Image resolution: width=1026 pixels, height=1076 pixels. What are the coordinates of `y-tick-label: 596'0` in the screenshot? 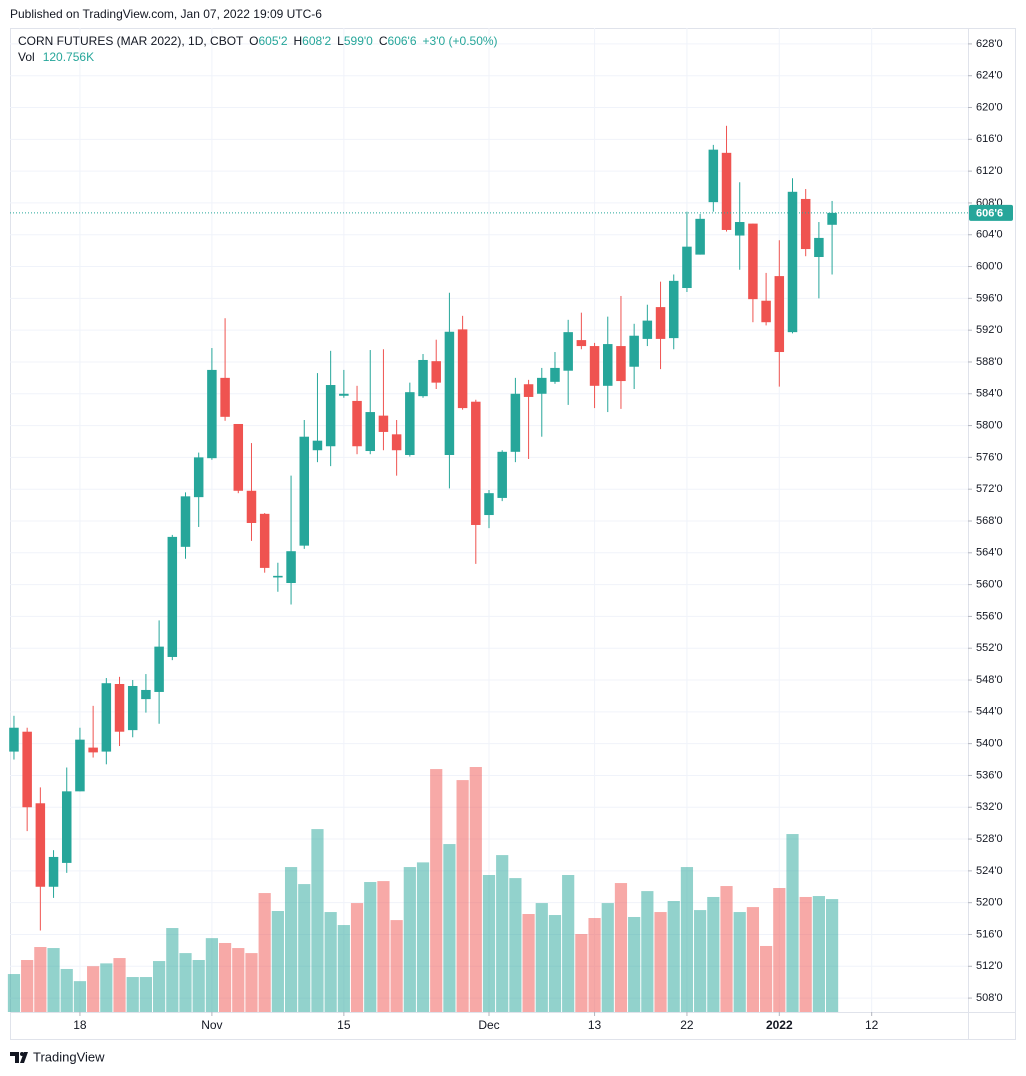 It's located at (989, 298).